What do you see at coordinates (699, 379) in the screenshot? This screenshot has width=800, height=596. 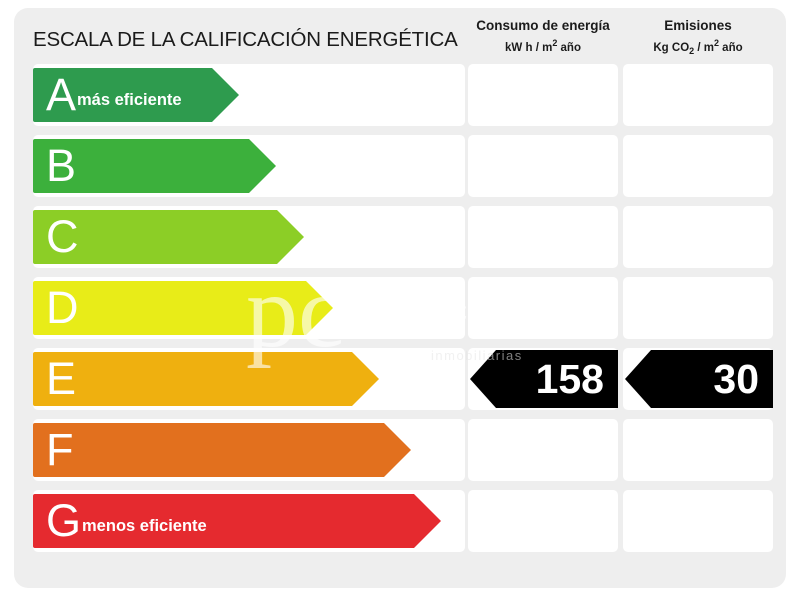 I see `emisiones-value-badge: 30` at bounding box center [699, 379].